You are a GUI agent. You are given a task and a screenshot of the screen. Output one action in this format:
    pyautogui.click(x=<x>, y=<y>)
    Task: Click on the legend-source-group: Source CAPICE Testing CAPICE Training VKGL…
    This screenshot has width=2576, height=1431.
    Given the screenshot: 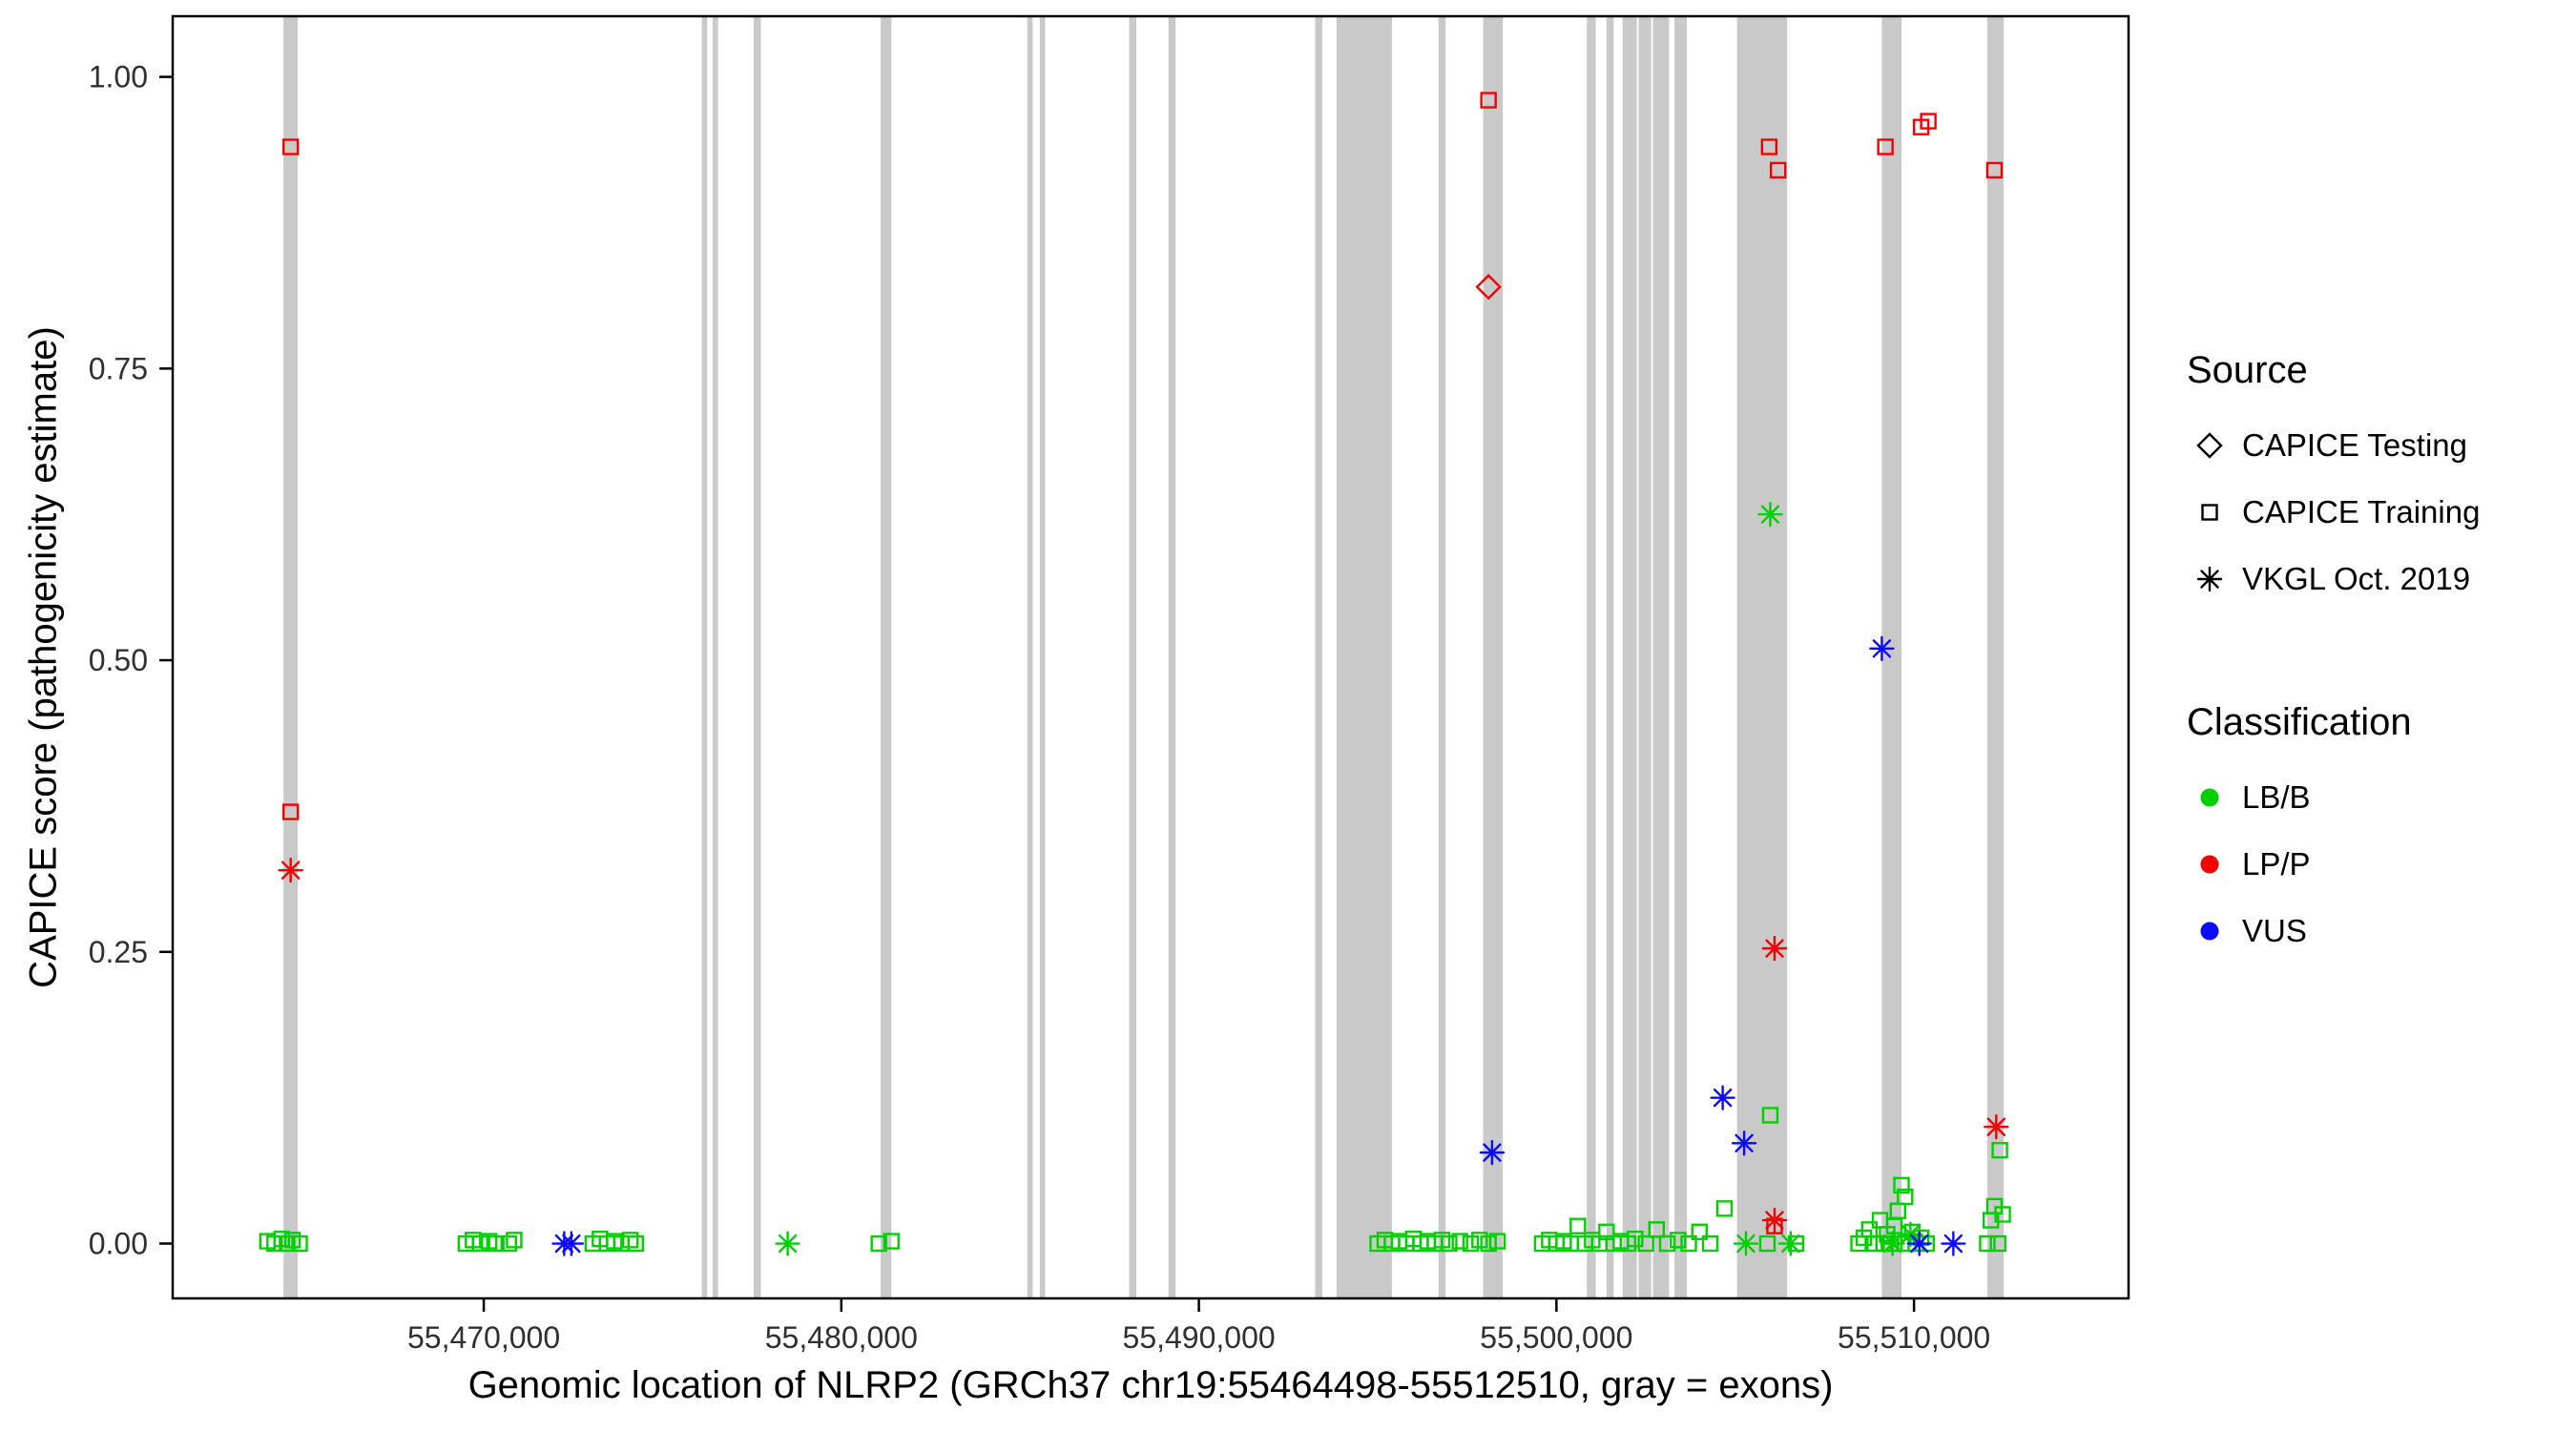 What is the action you would take?
    pyautogui.click(x=2333, y=481)
    